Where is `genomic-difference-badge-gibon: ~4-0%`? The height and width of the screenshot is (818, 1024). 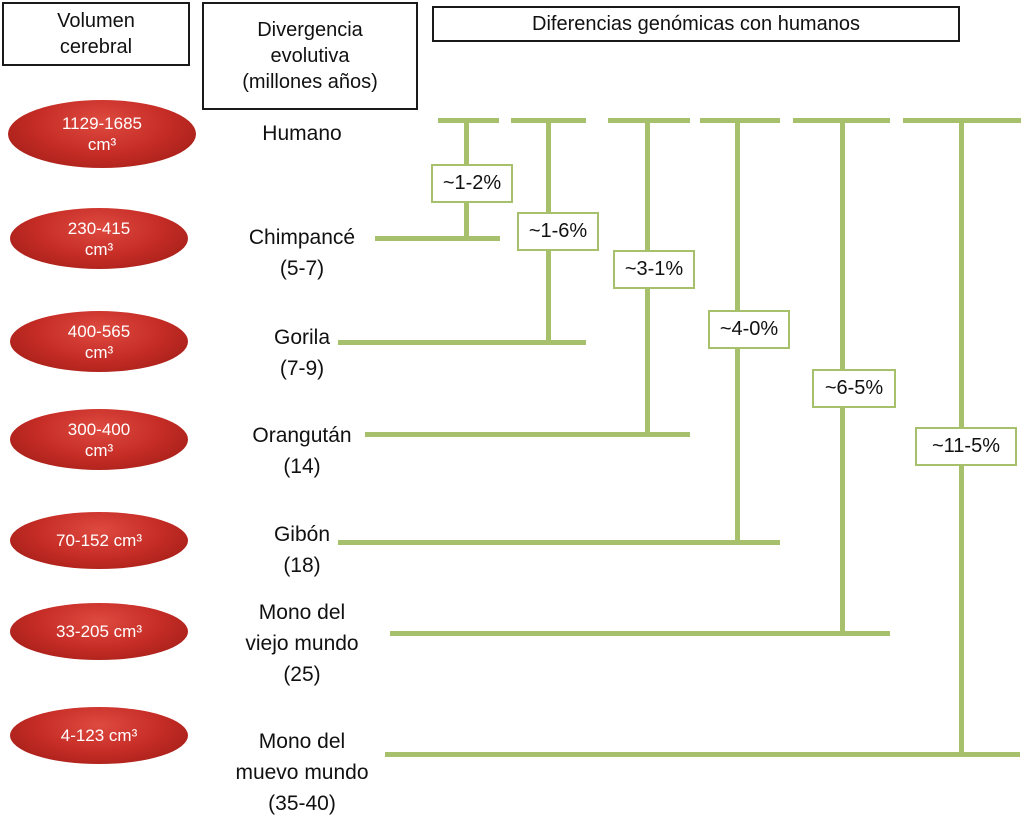
genomic-difference-badge-gibon: ~4-0% is located at coordinates (749, 329).